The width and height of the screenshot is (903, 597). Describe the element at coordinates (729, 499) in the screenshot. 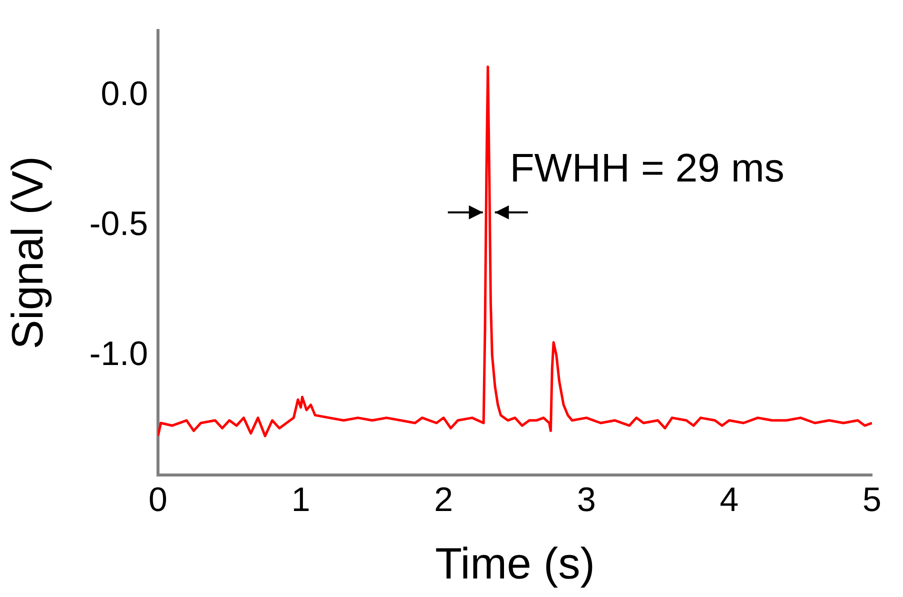

I see `x-tick-label: 4` at that location.